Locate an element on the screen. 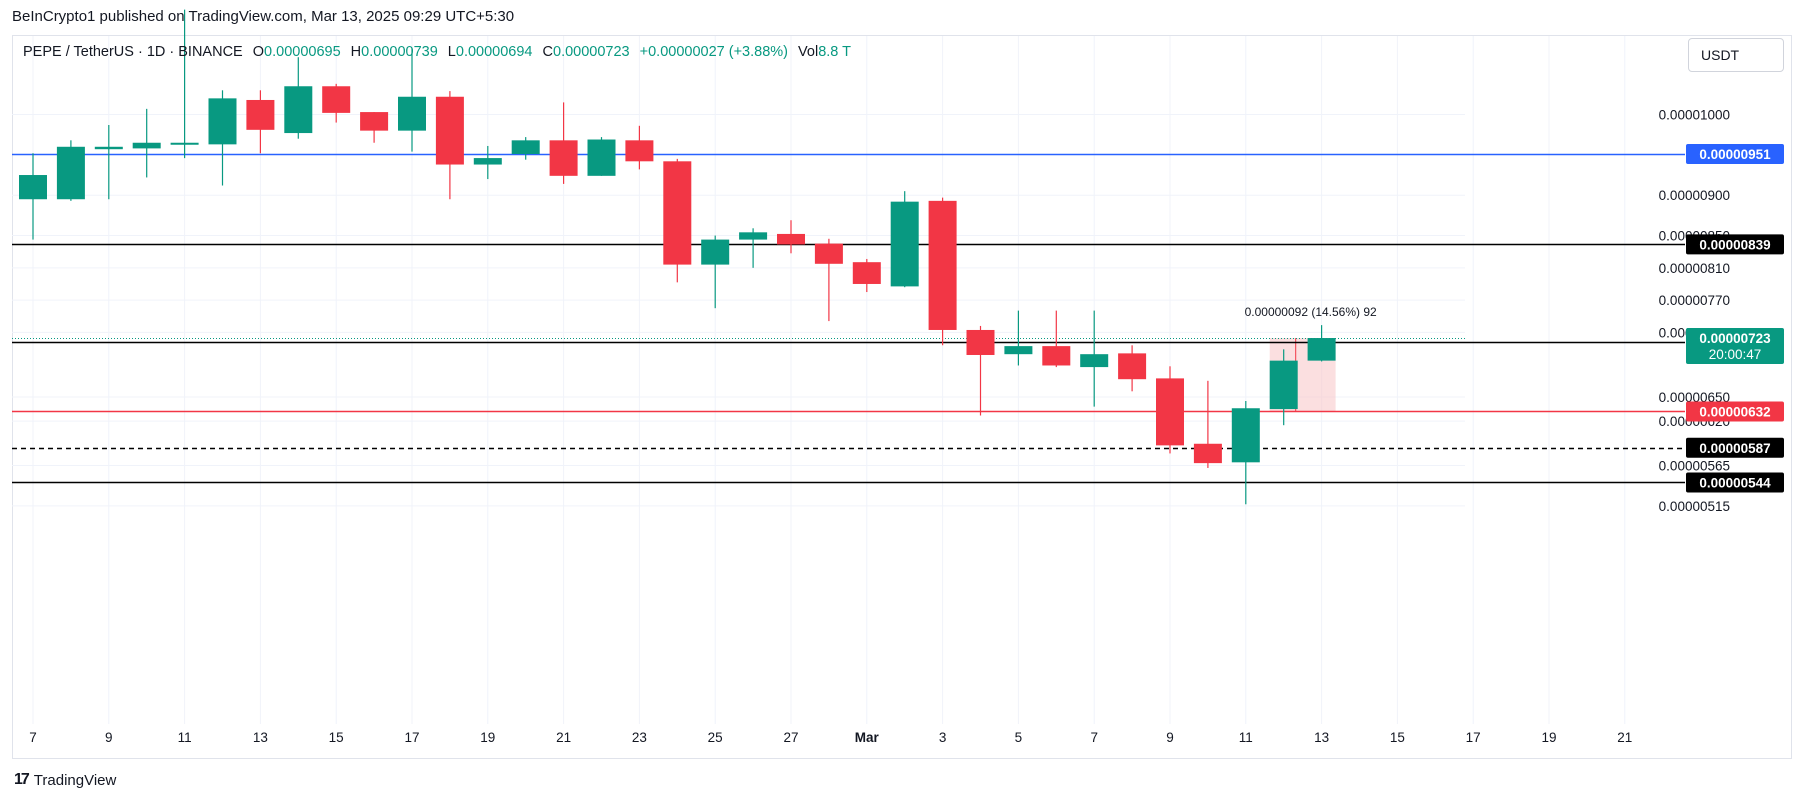 This screenshot has width=1804, height=803. x-tick-label: 23 is located at coordinates (639, 737).